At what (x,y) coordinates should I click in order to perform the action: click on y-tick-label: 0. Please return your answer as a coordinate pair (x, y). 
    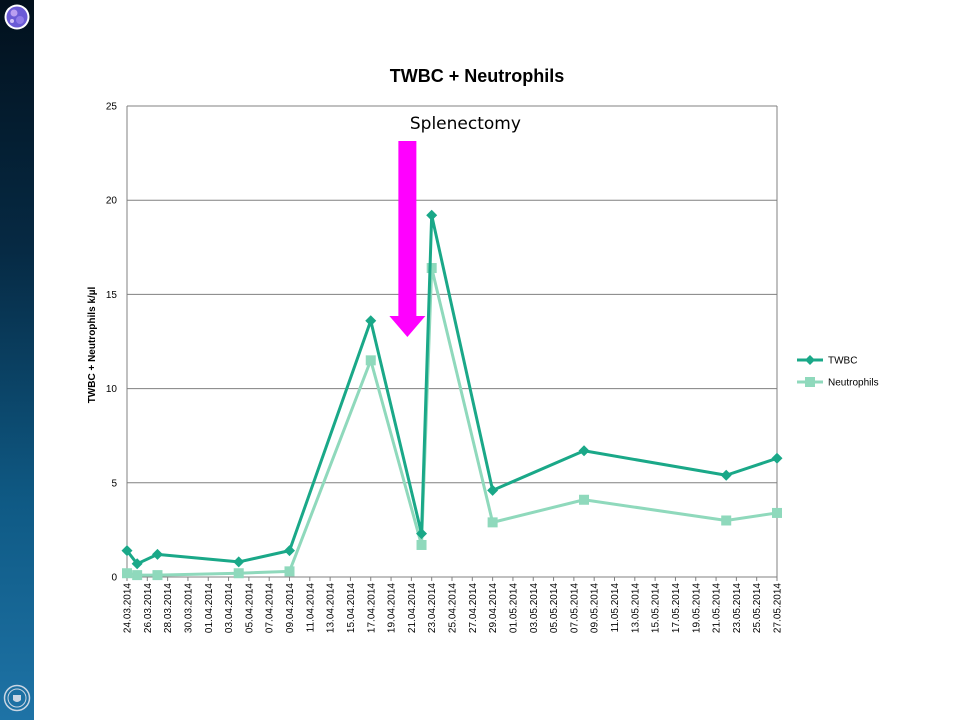
    Looking at the image, I should click on (114, 578).